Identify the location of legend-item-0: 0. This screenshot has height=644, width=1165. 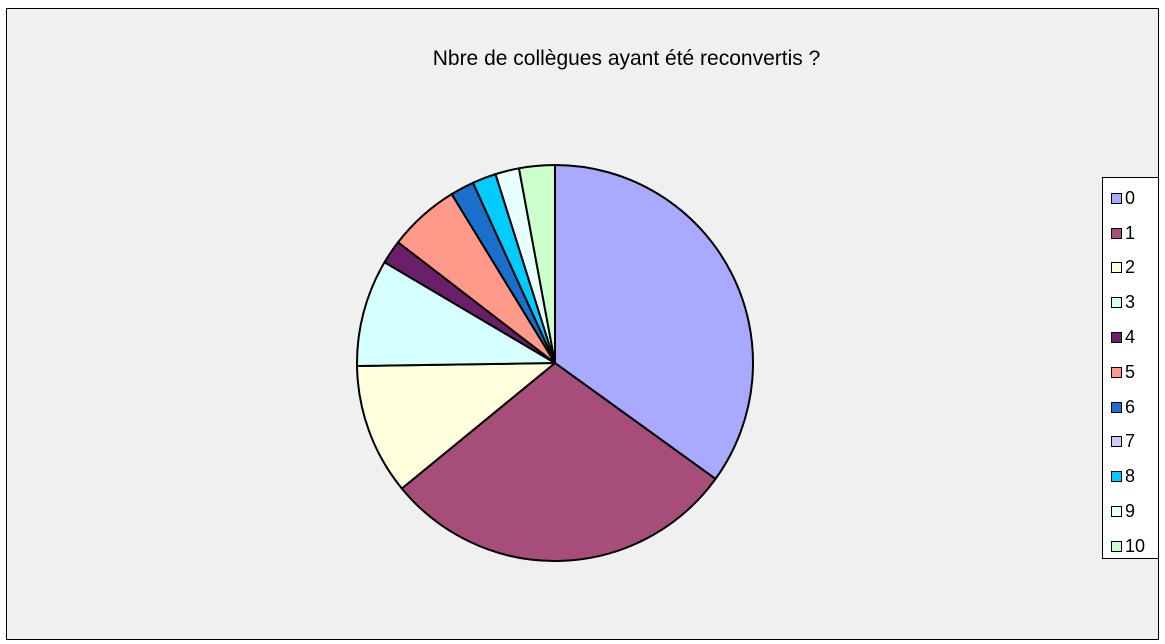
(1130, 198).